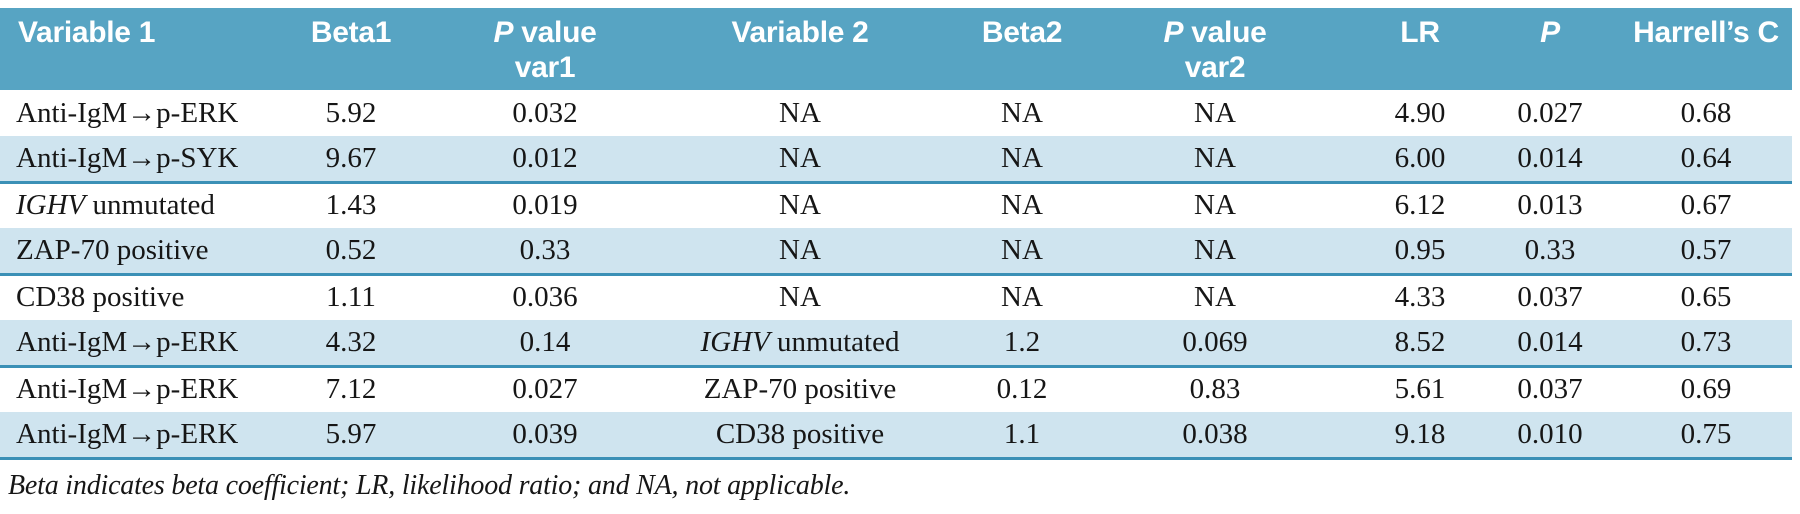 The width and height of the screenshot is (1800, 514). Describe the element at coordinates (1022, 344) in the screenshot. I see `cell-beta2: 1.2` at that location.